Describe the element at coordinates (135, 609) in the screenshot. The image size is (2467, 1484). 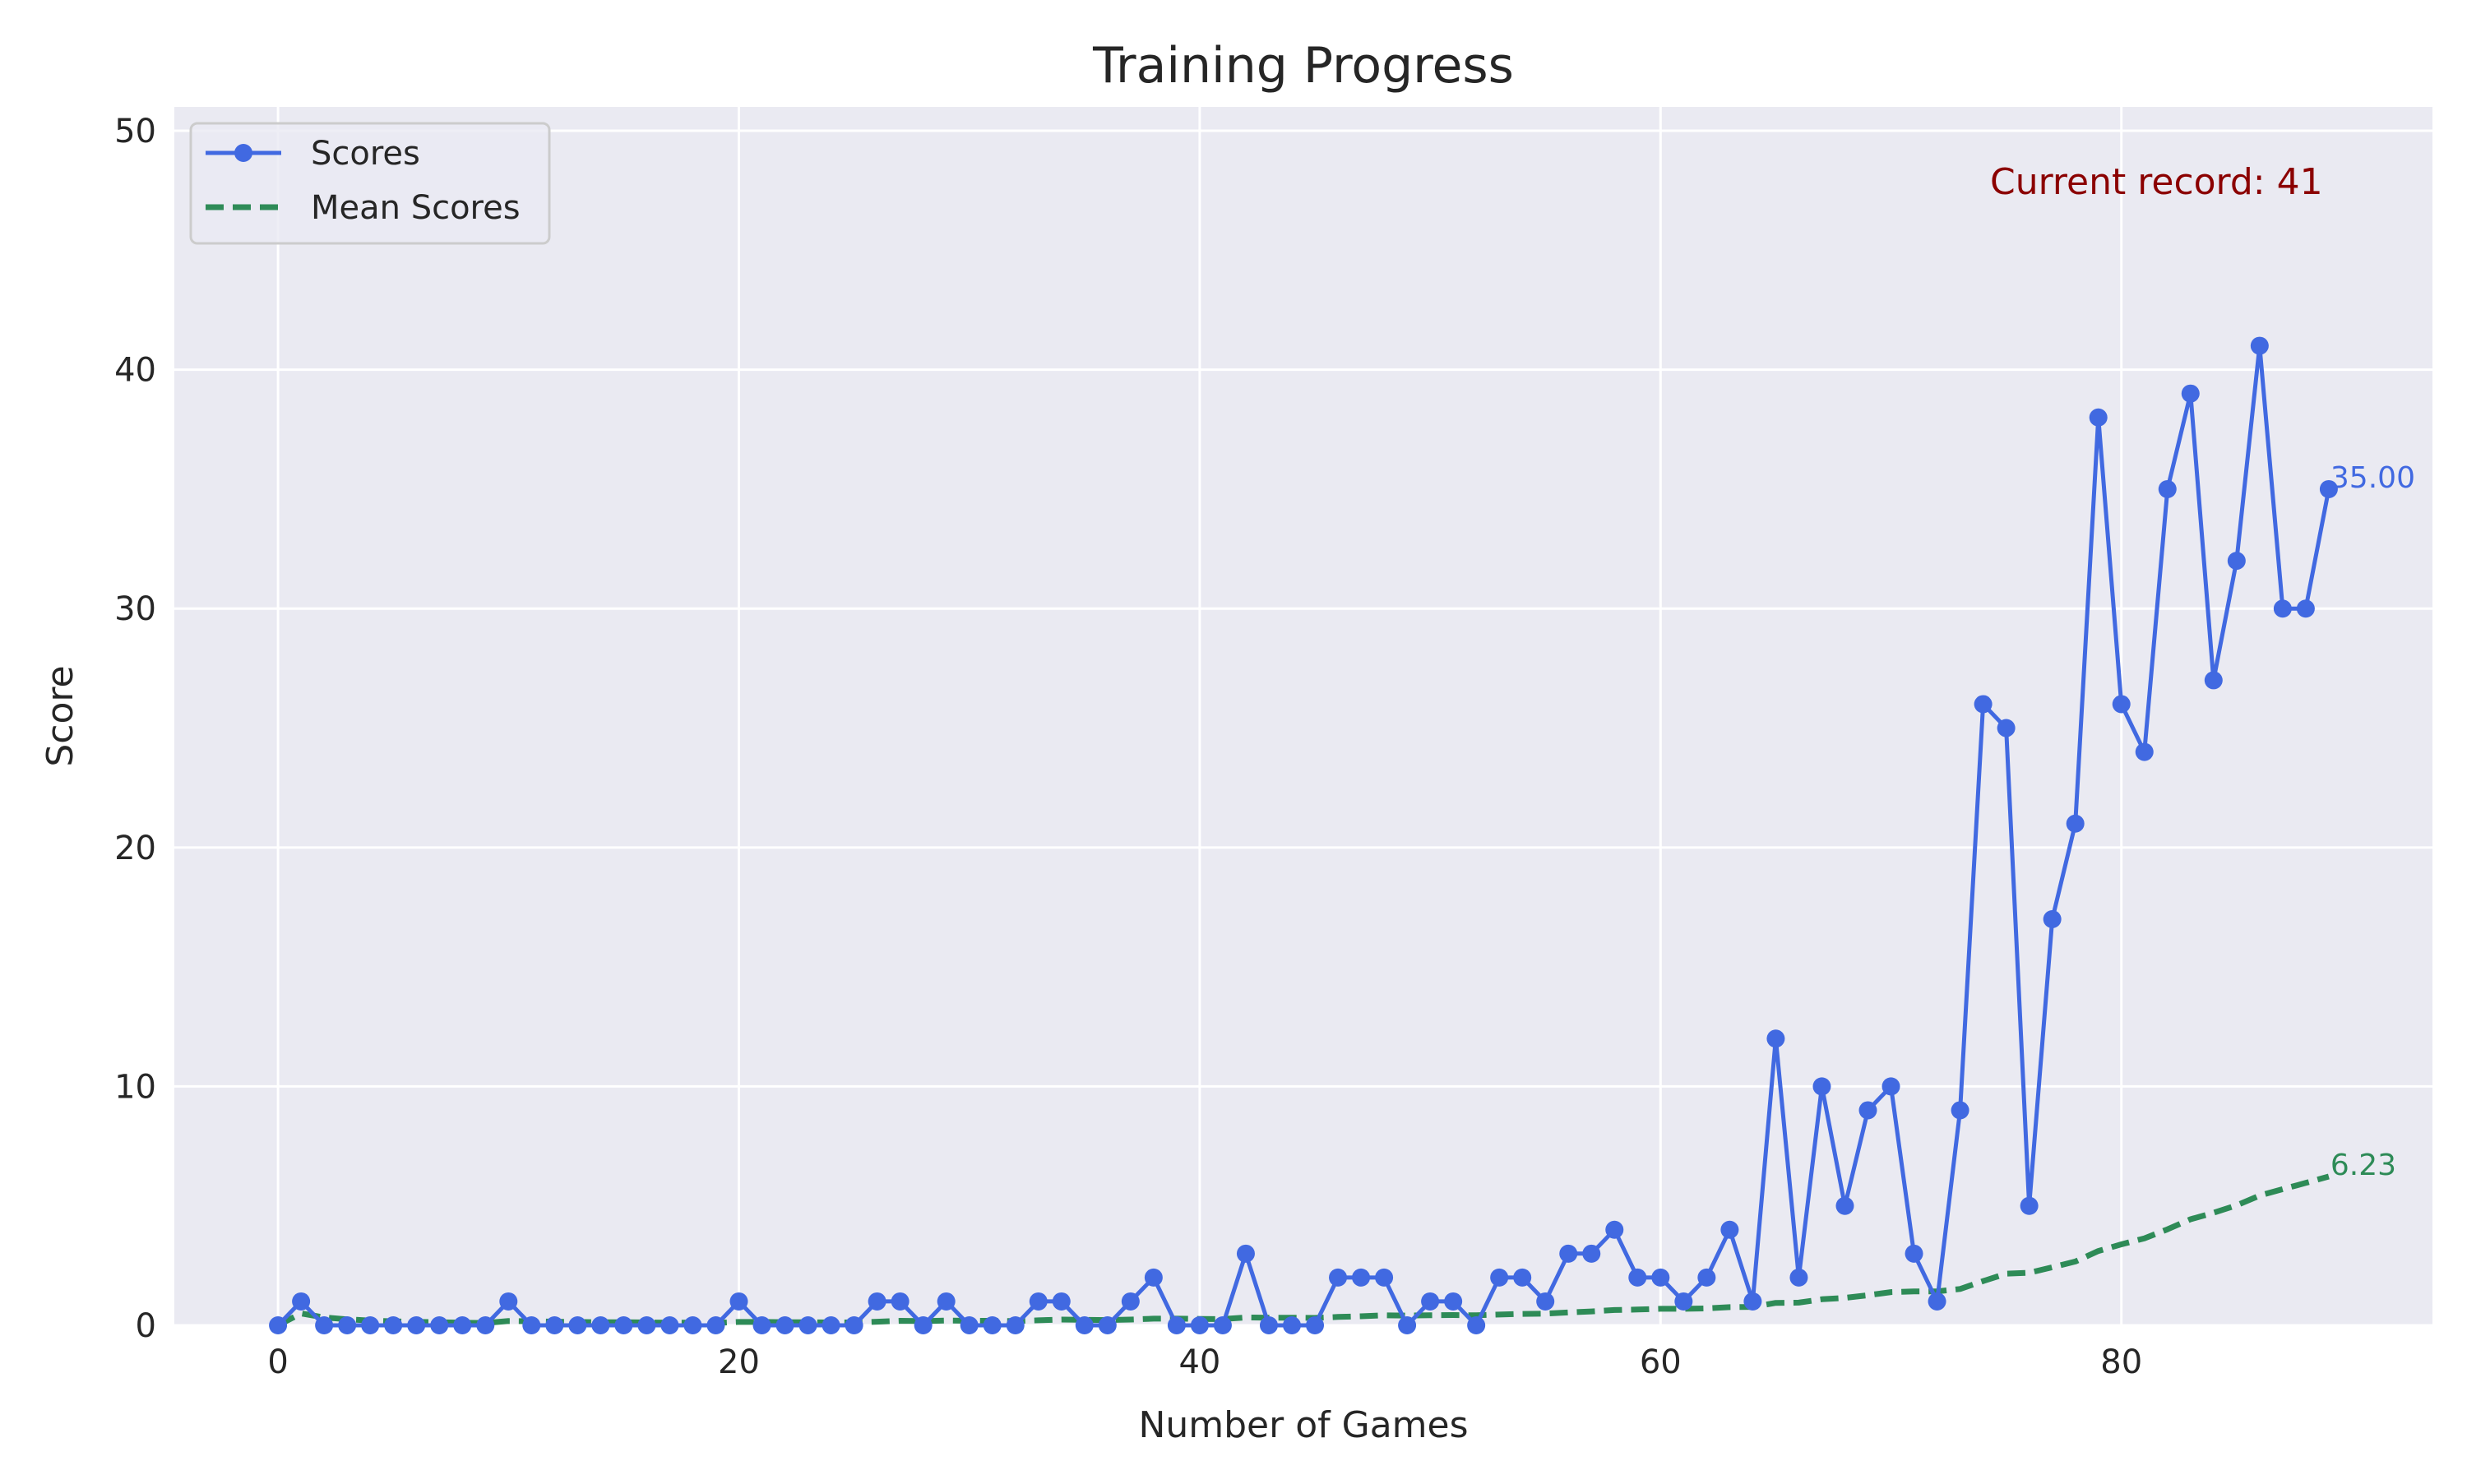
I see `y-tick-label: 30` at that location.